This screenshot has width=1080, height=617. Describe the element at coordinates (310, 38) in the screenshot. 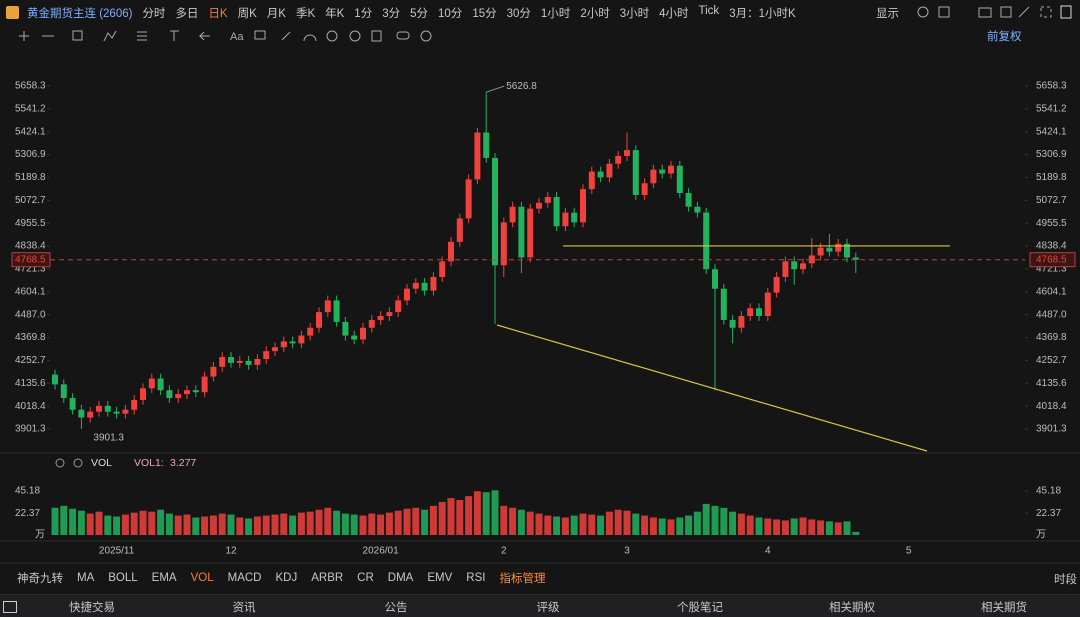

I see `magnet-tool` at that location.